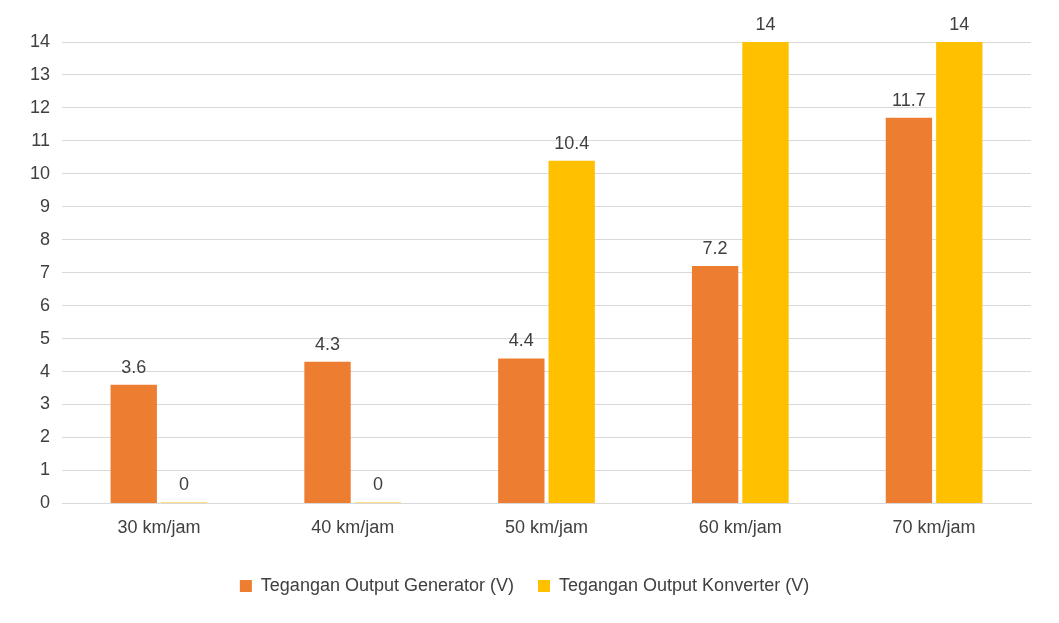 The width and height of the screenshot is (1059, 623). What do you see at coordinates (572, 142) in the screenshot?
I see `data-label: 10.4` at bounding box center [572, 142].